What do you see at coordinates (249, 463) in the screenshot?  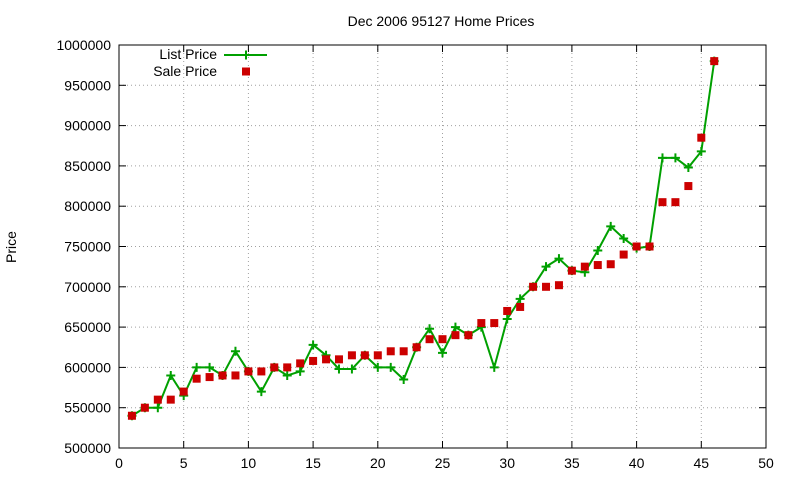 I see `x-tick-label: 10` at bounding box center [249, 463].